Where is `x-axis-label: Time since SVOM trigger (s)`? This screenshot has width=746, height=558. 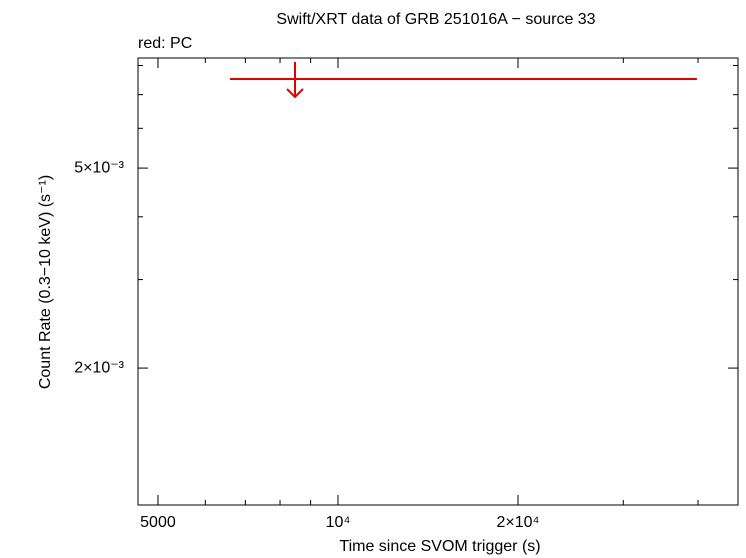
x-axis-label: Time since SVOM trigger (s) is located at coordinates (439, 546).